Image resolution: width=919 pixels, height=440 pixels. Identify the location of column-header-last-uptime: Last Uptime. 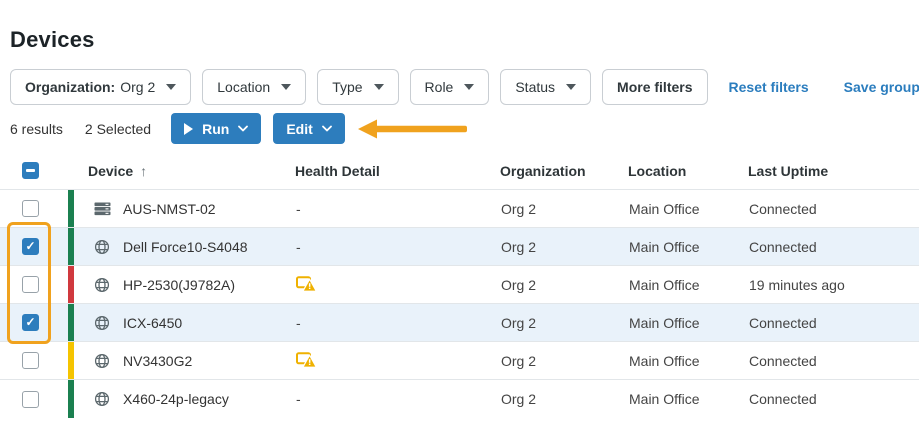
(788, 170).